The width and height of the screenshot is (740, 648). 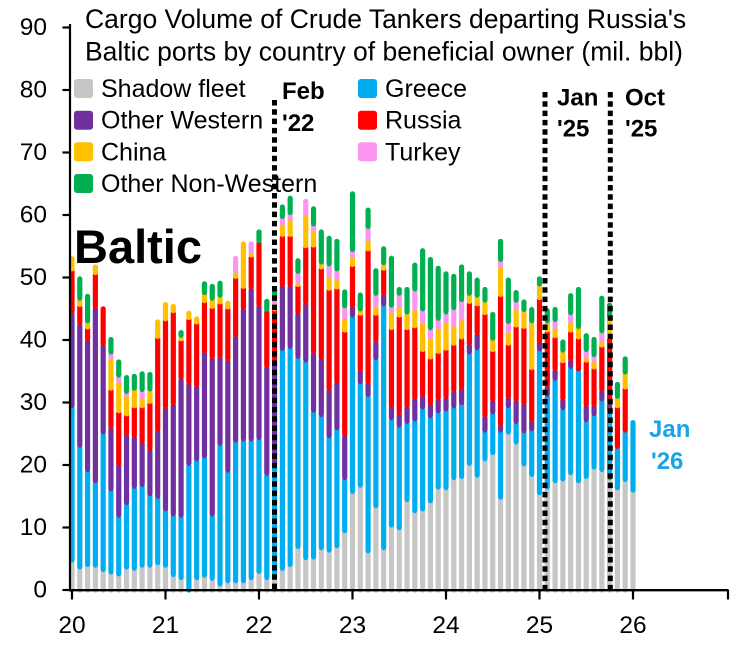 What do you see at coordinates (33, 277) in the screenshot?
I see `svg-text: 50` at bounding box center [33, 277].